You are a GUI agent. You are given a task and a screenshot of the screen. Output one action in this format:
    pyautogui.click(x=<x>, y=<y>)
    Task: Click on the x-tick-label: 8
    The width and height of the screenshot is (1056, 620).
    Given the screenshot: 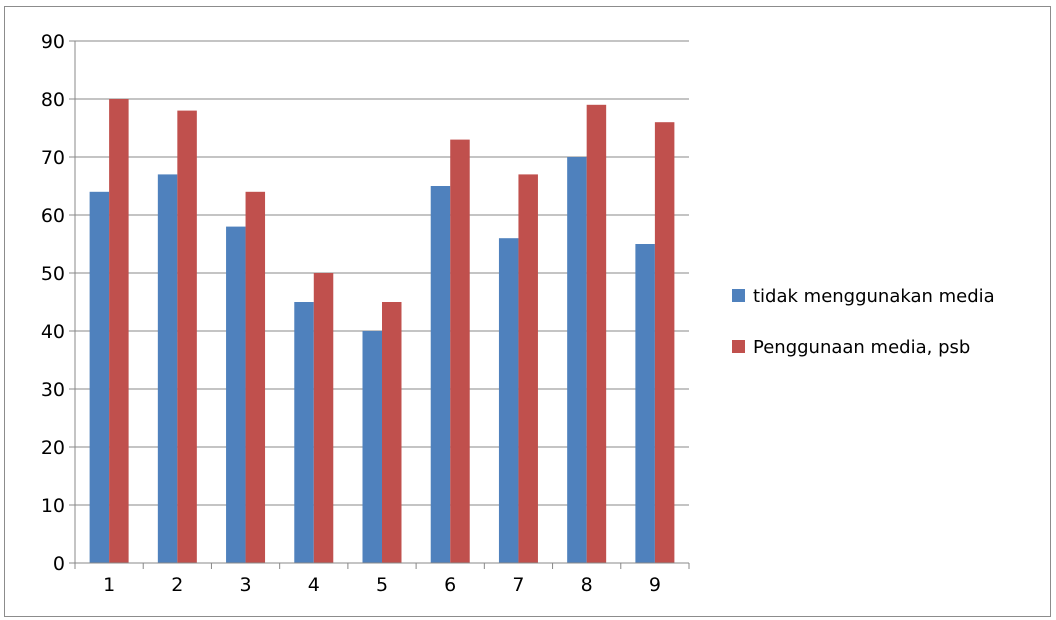 What is the action you would take?
    pyautogui.click(x=587, y=585)
    